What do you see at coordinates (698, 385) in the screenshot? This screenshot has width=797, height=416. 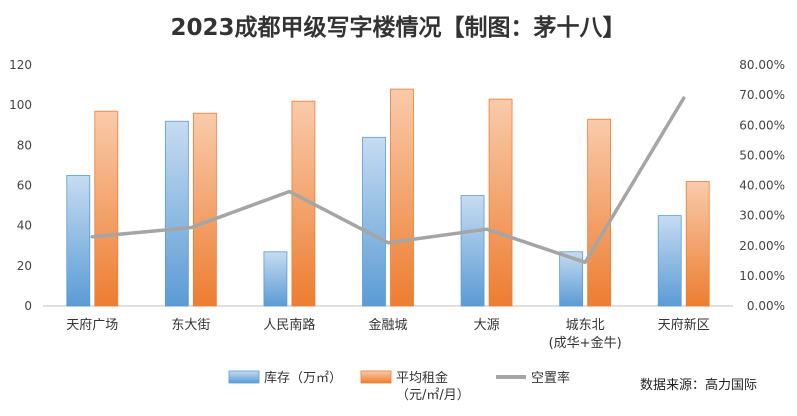 I see `source-note: 数据来源：高力国际` at bounding box center [698, 385].